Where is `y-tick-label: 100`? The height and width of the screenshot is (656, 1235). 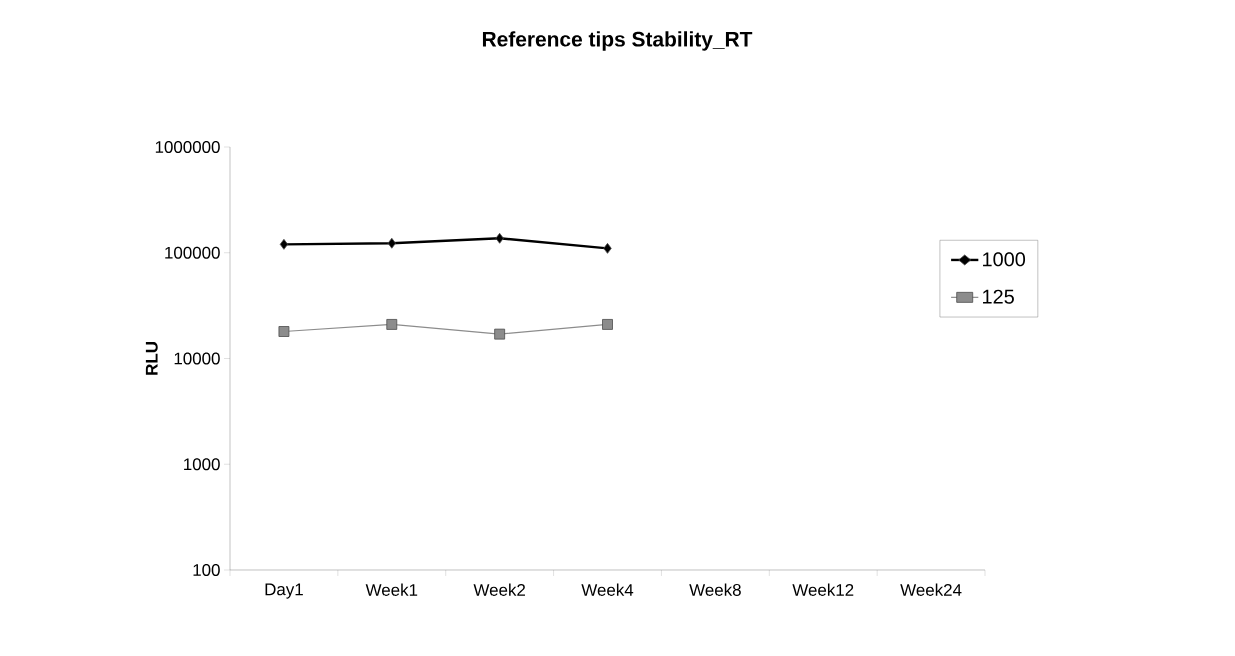
y-tick-label: 100 is located at coordinates (206, 570).